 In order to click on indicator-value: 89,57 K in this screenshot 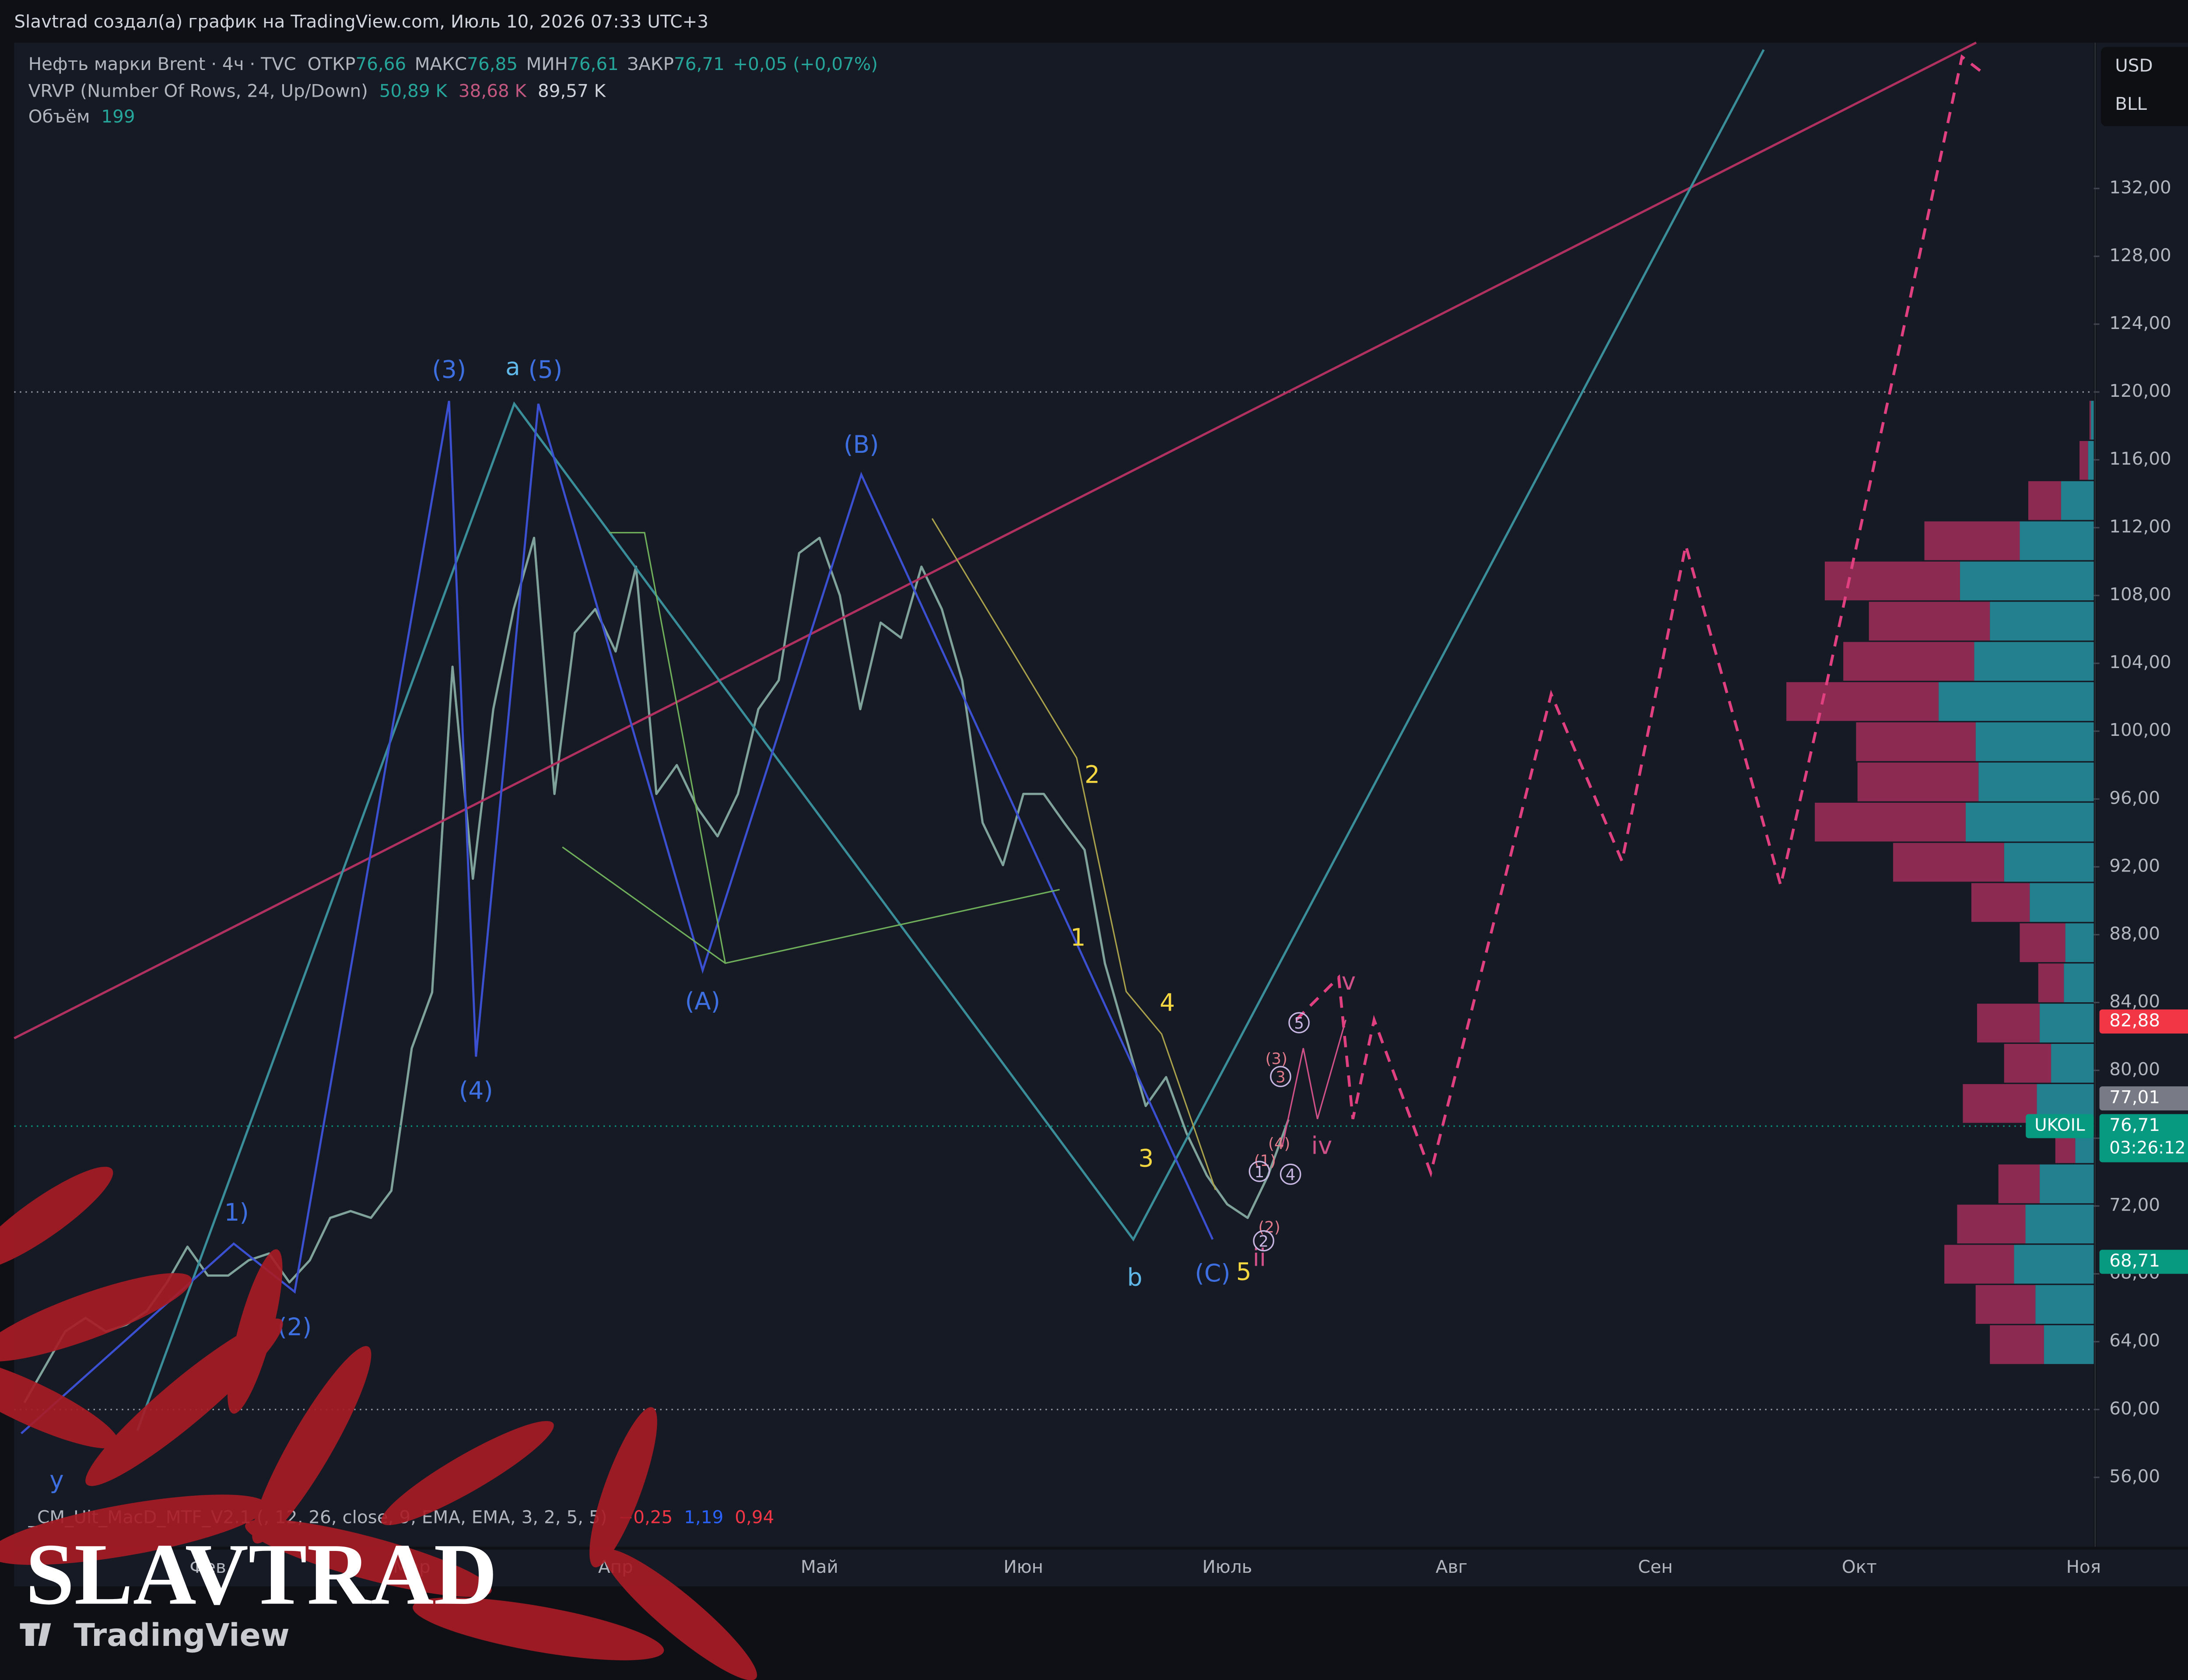, I will do `click(572, 91)`.